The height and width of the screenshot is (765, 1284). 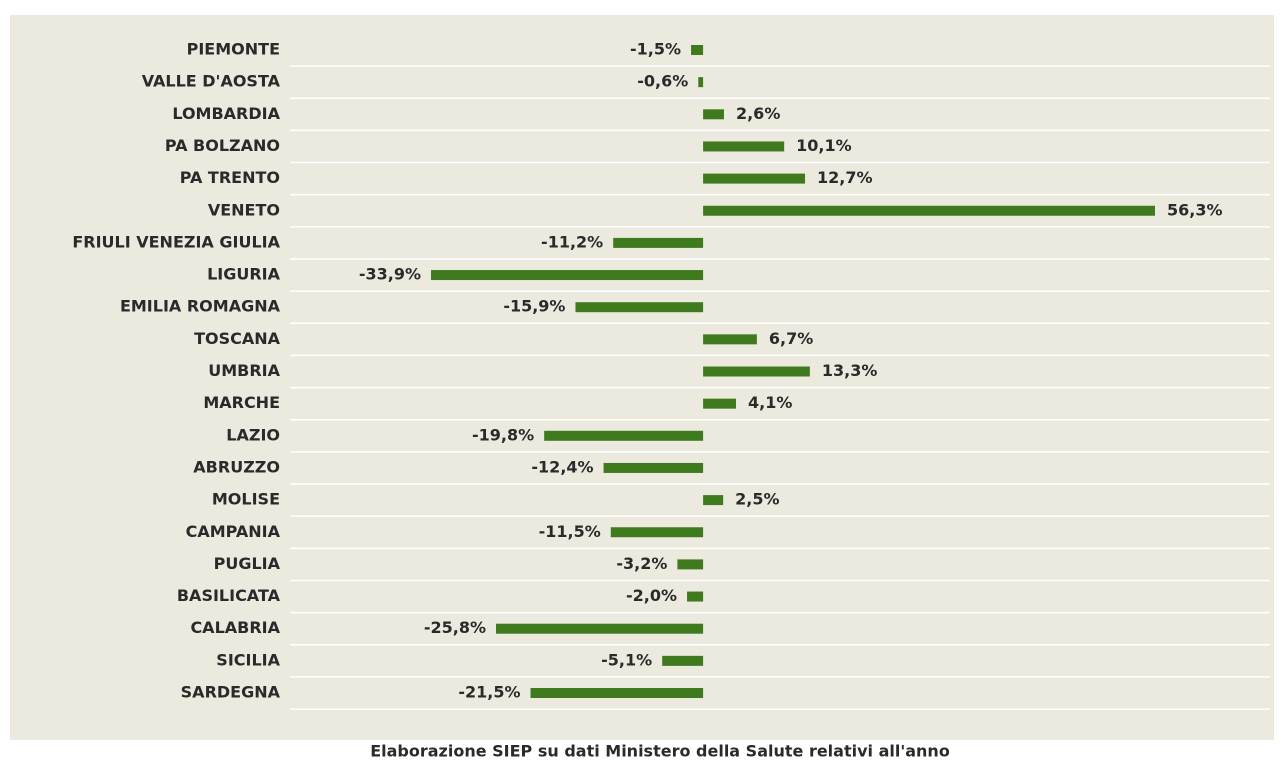 I want to click on value-label: -15,9%, so click(x=534, y=306).